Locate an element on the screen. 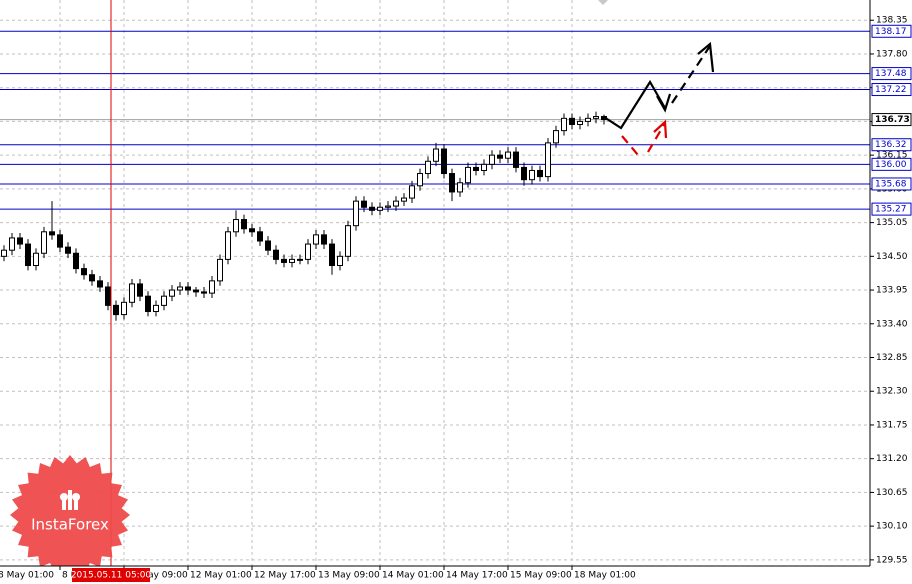 This screenshot has height=584, width=912. y-tick-label: 129.55 is located at coordinates (892, 560).